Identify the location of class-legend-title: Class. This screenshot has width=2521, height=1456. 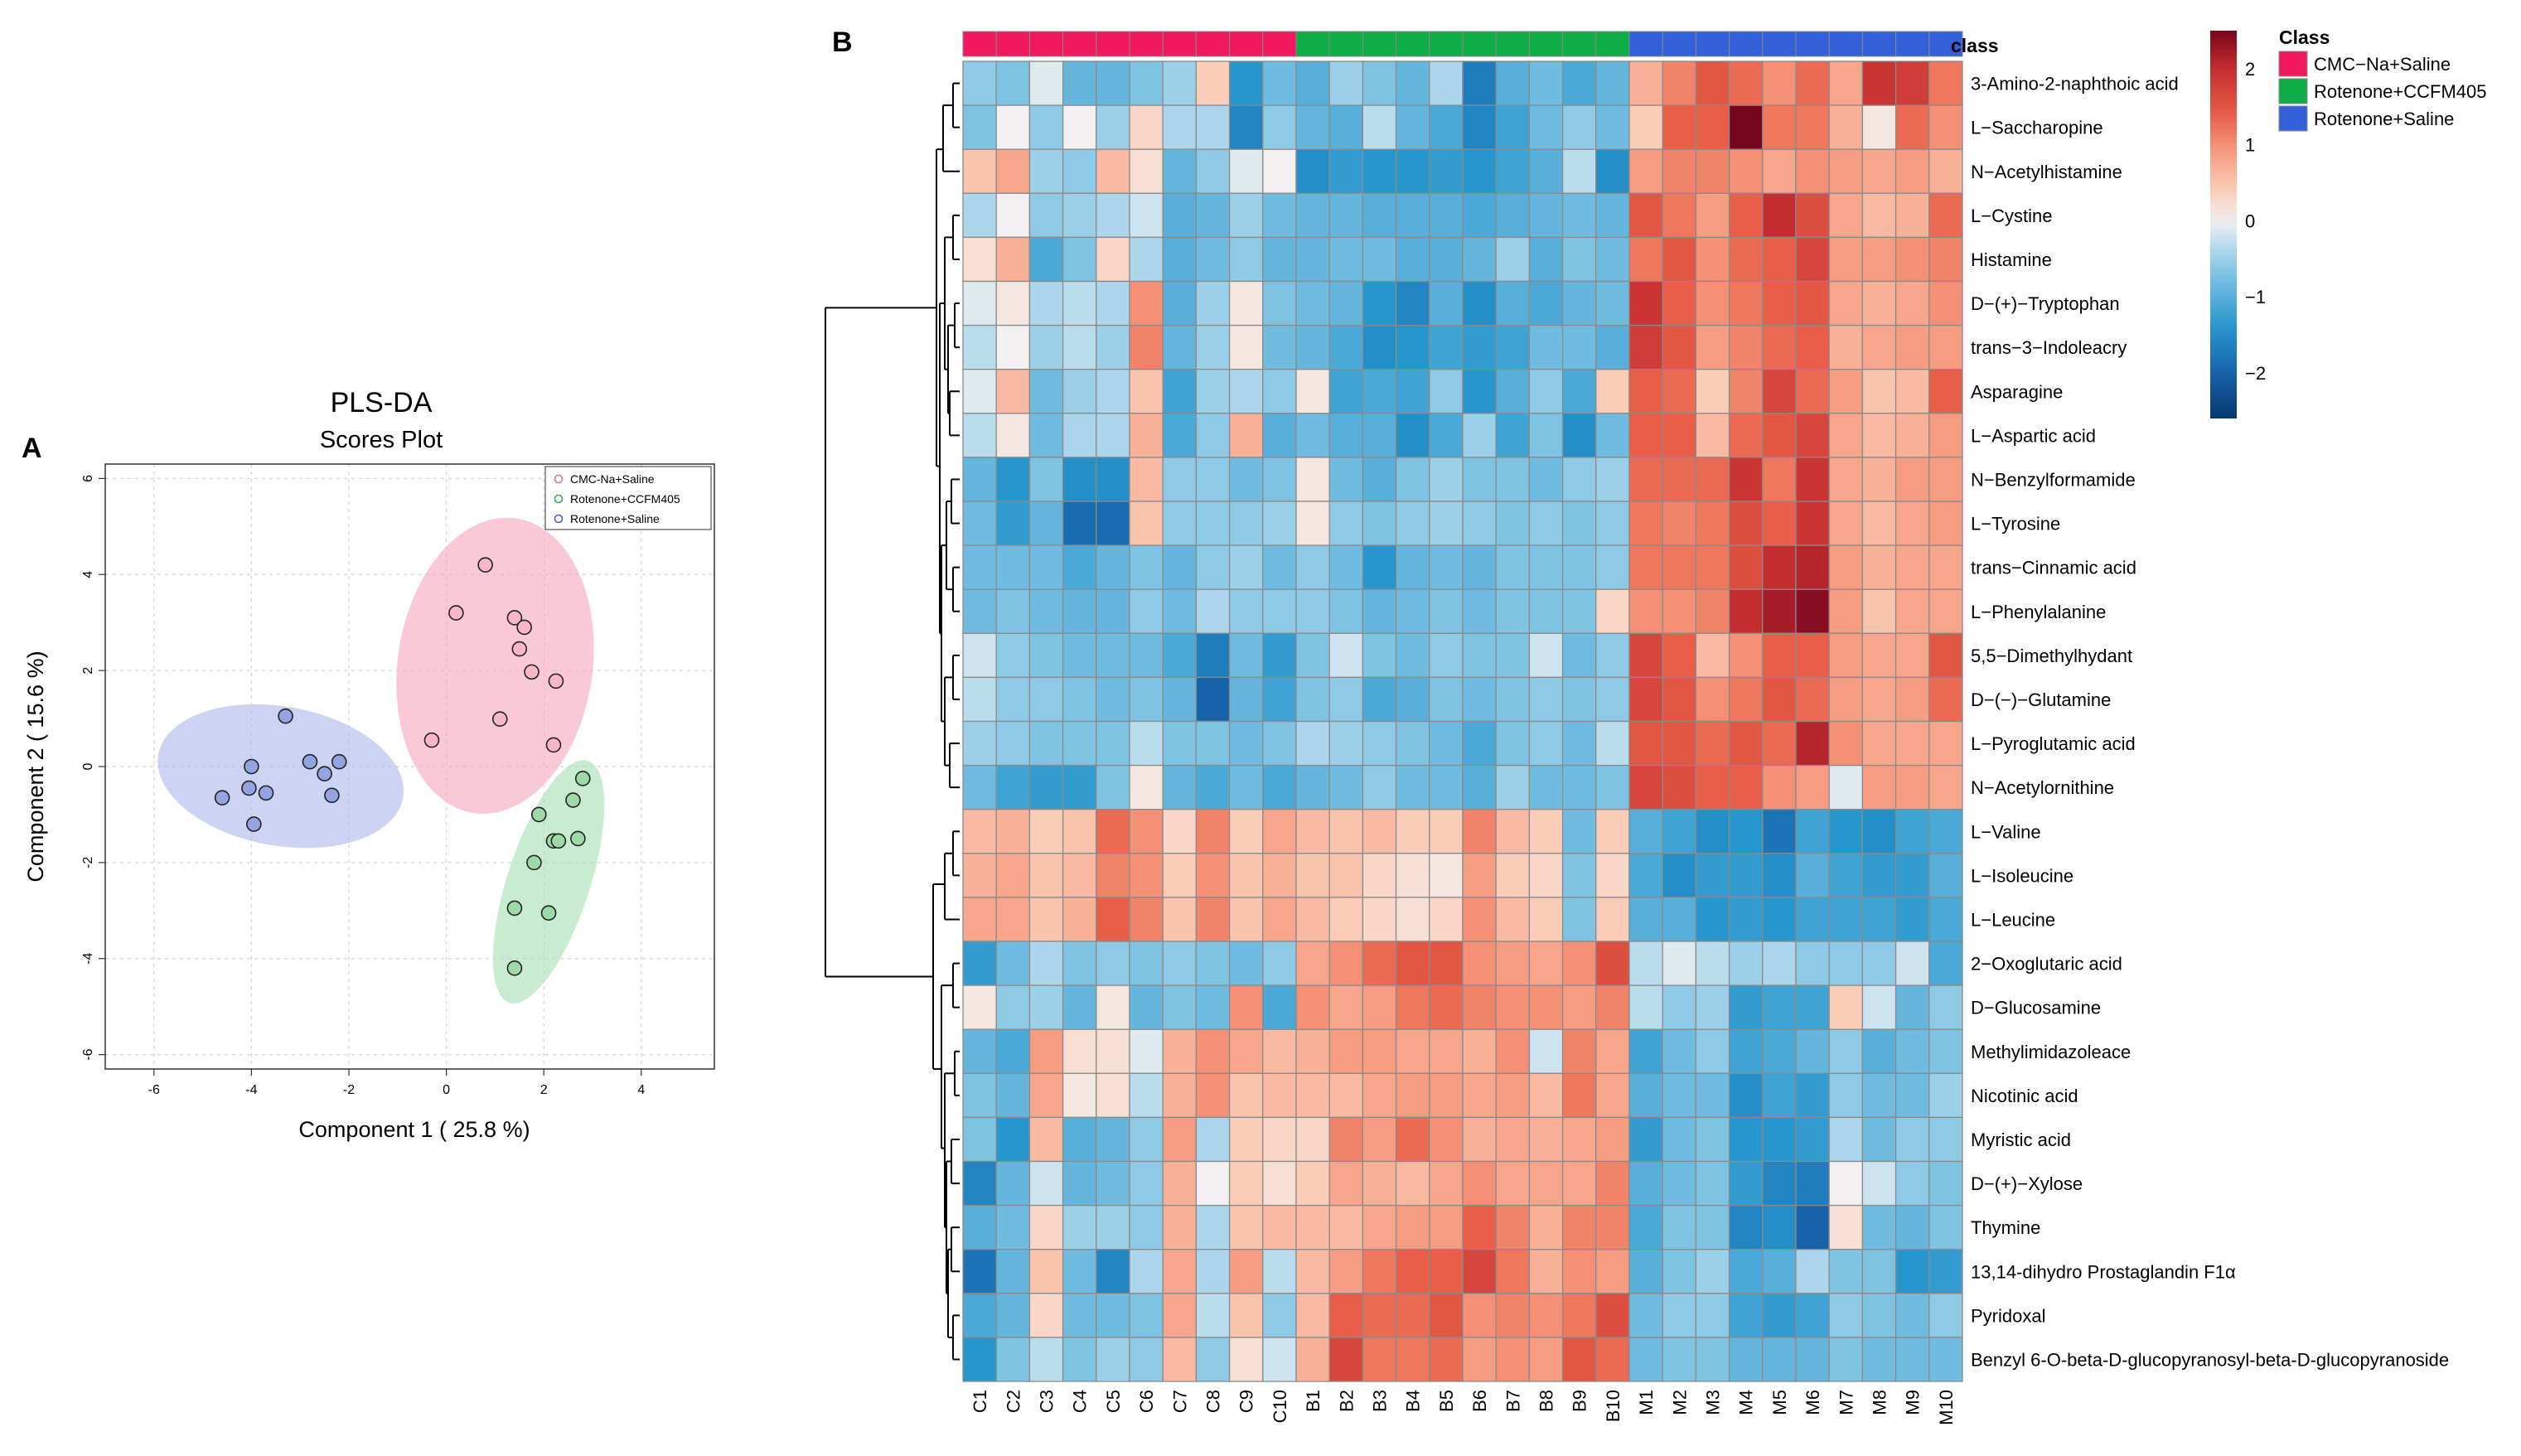
(2304, 37).